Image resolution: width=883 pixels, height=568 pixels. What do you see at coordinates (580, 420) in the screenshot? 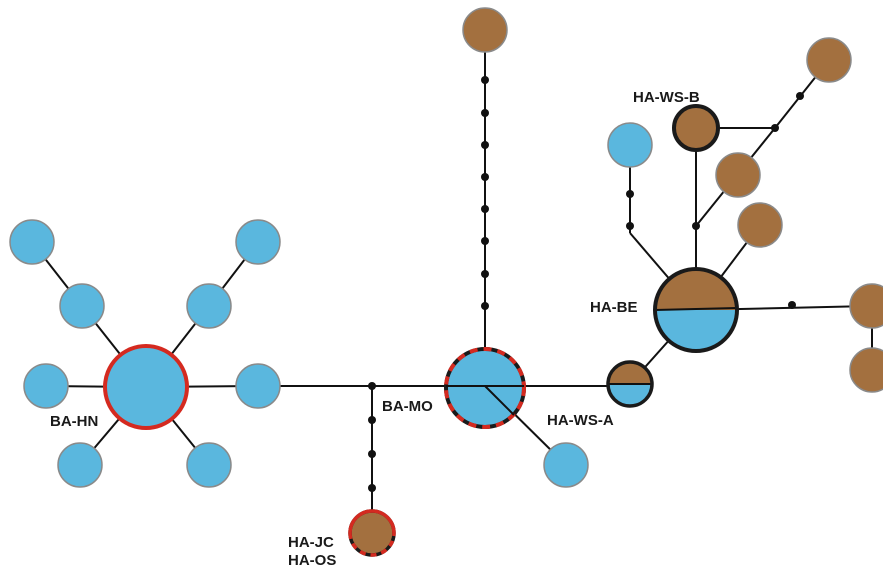
I see `label-ha-ws-a: HA-WS-A` at bounding box center [580, 420].